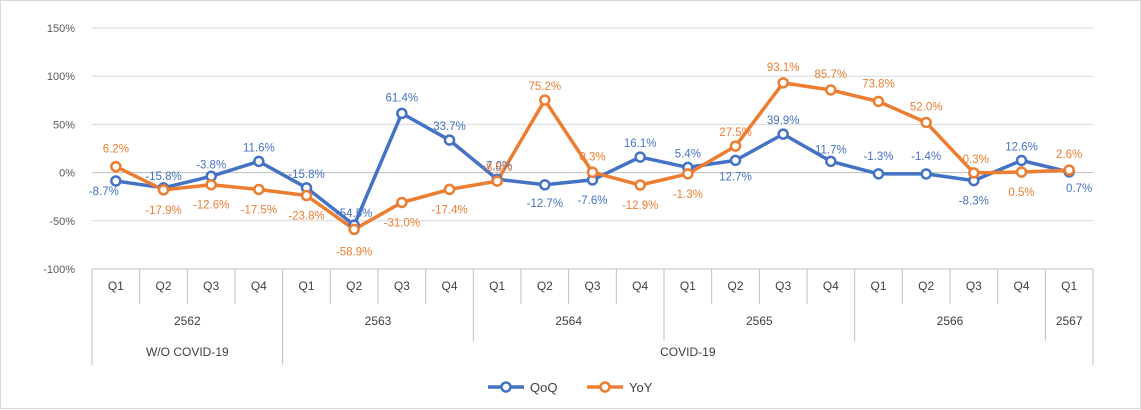 This screenshot has width=1141, height=410. Describe the element at coordinates (1021, 147) in the screenshot. I see `data-label-qoq: 12.6%` at that location.